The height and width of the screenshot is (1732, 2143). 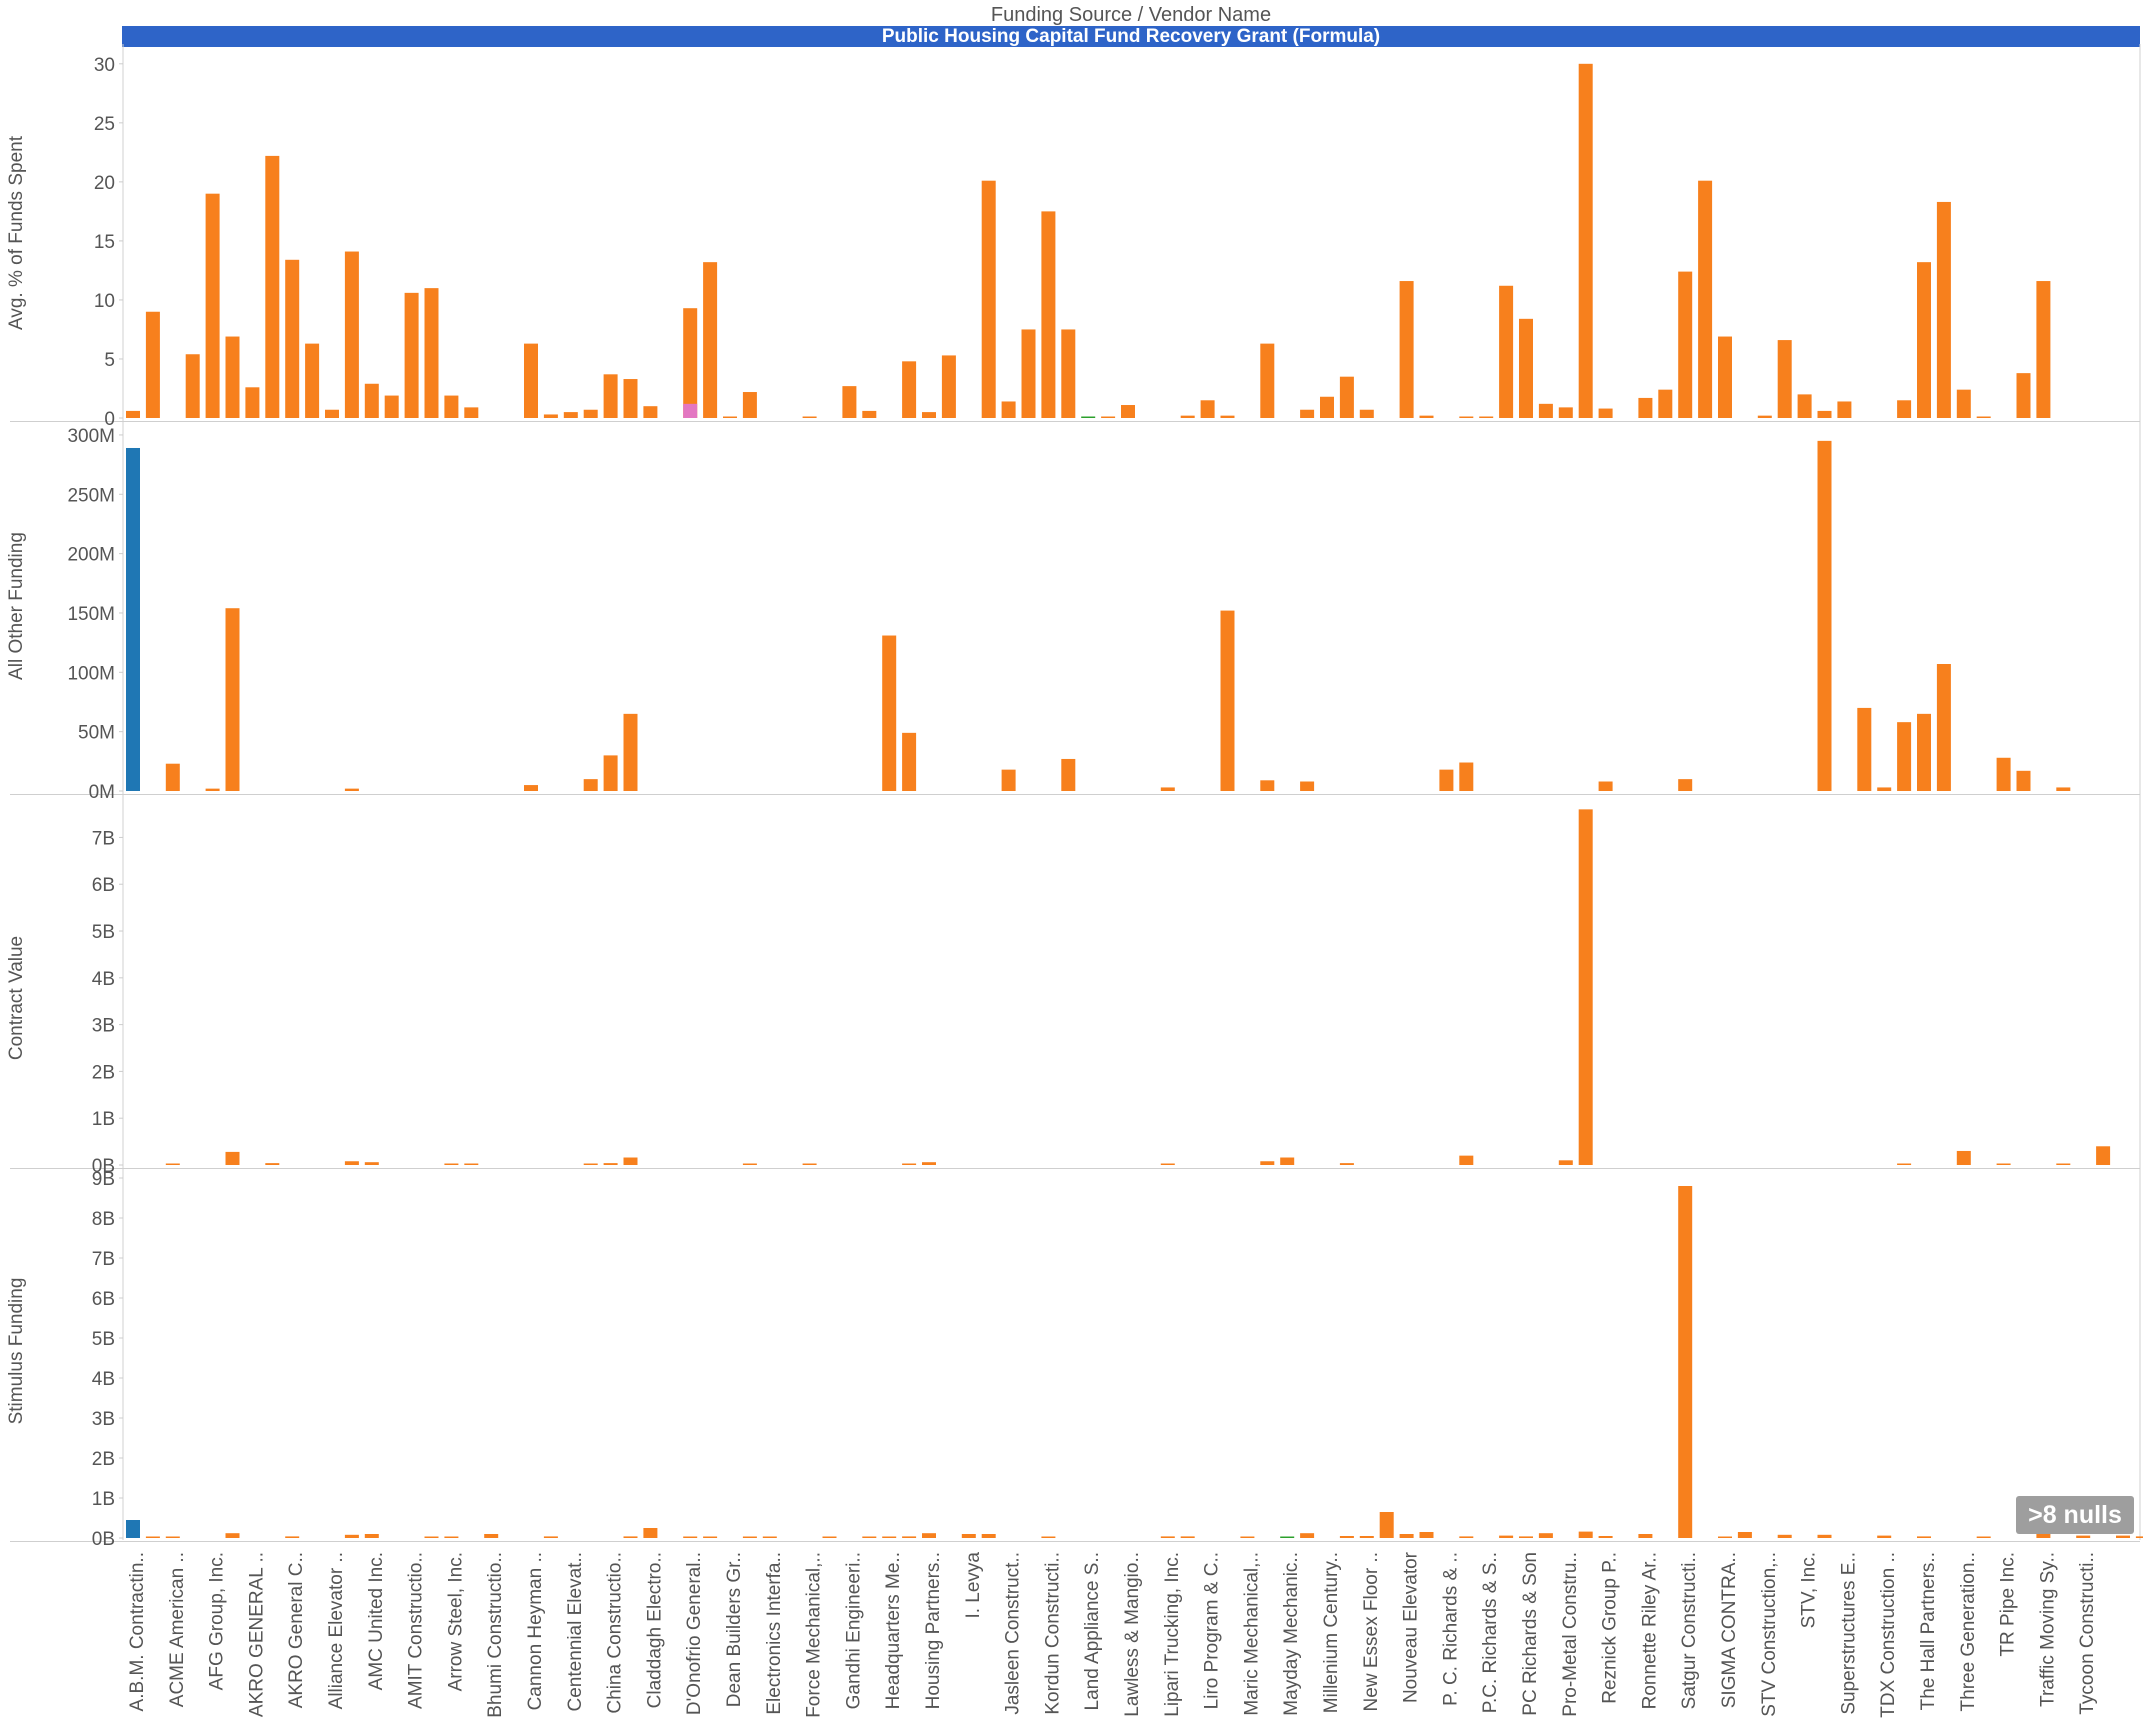 What do you see at coordinates (1291, 1634) in the screenshot?
I see `x-tick-label: Mayday Mechanic..` at bounding box center [1291, 1634].